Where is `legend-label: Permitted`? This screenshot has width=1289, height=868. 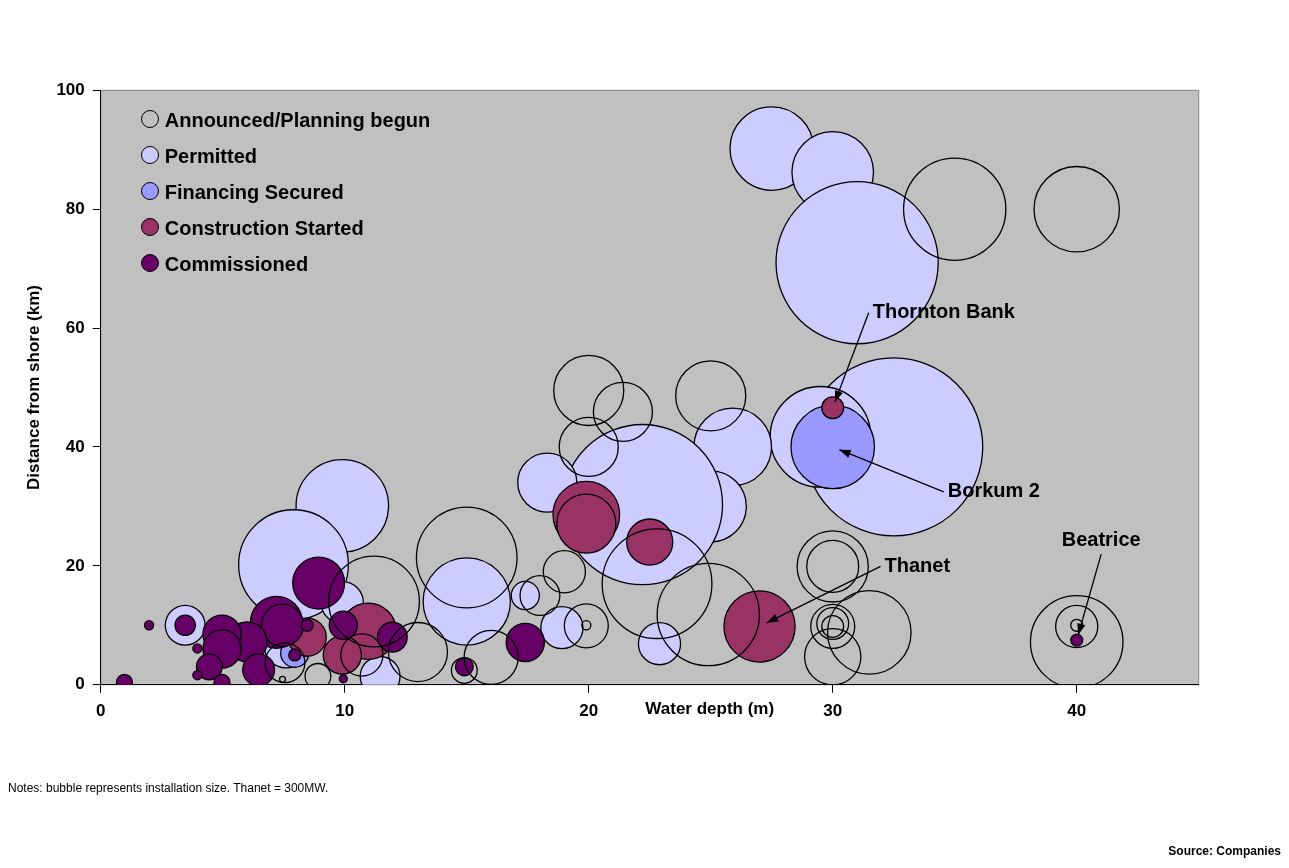 legend-label: Permitted is located at coordinates (210, 156).